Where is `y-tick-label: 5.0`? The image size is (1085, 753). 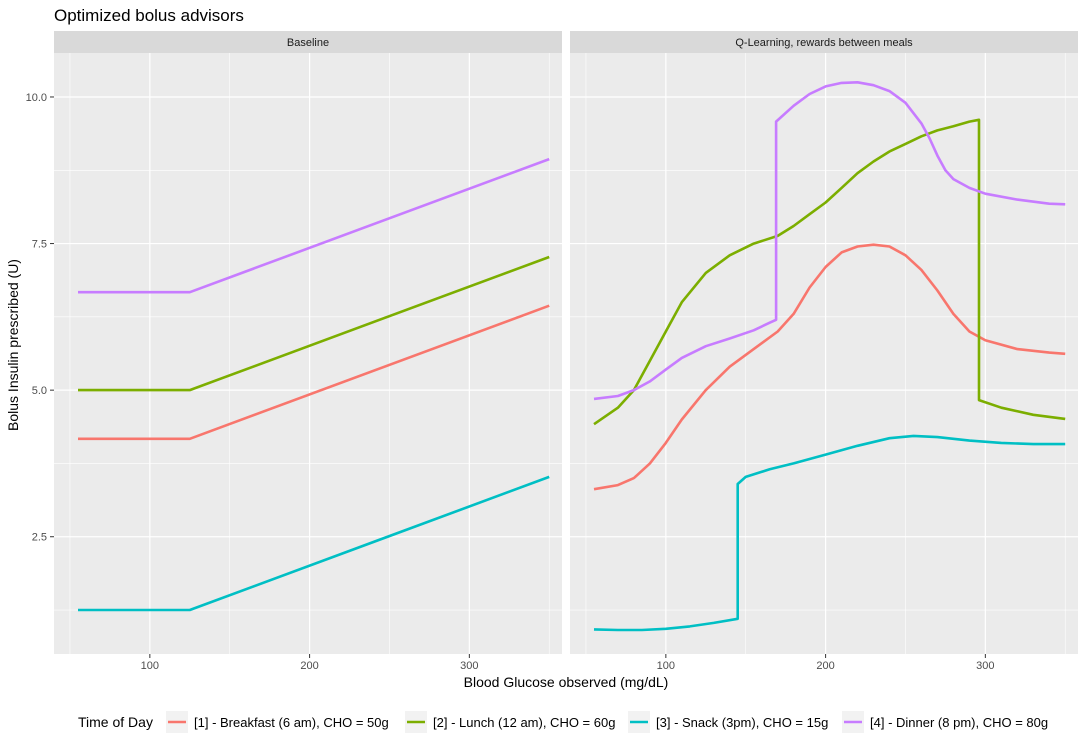
y-tick-label: 5.0 is located at coordinates (39, 391).